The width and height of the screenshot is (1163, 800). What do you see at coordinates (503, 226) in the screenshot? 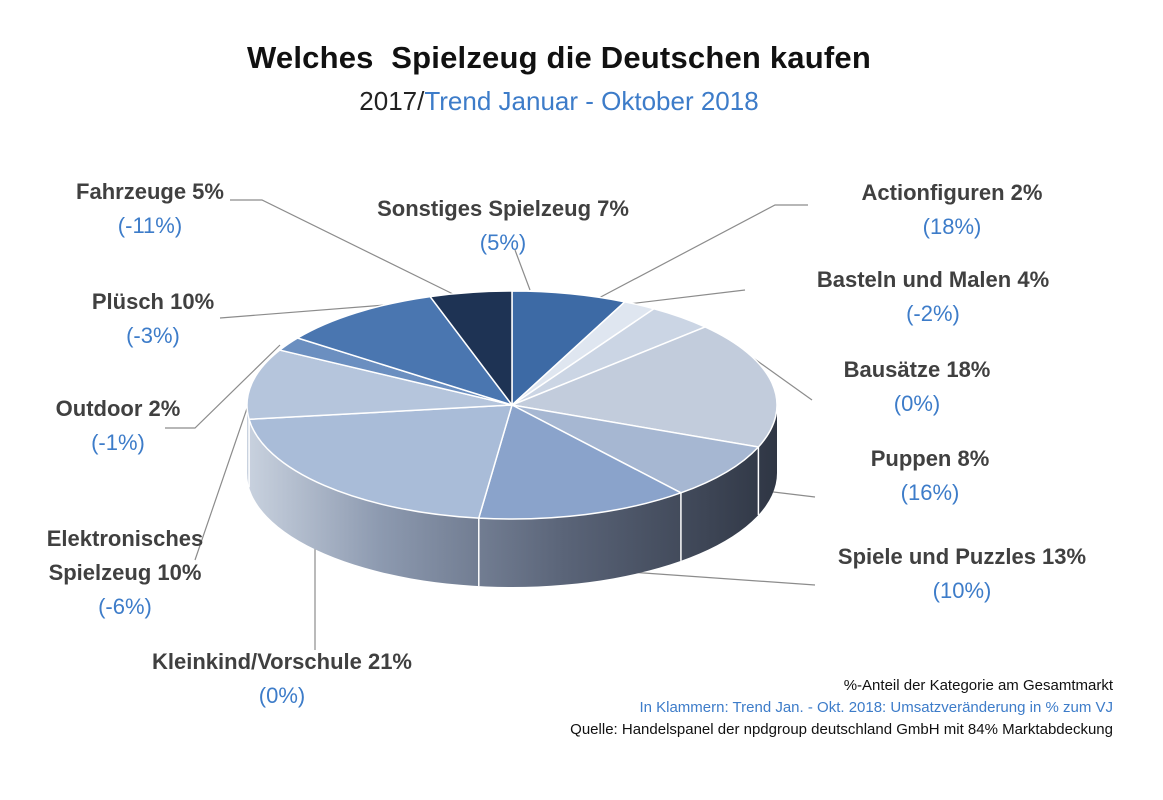
I see `label-sonstiges: Sonstiges Spielzeug 7% (5%)` at bounding box center [503, 226].